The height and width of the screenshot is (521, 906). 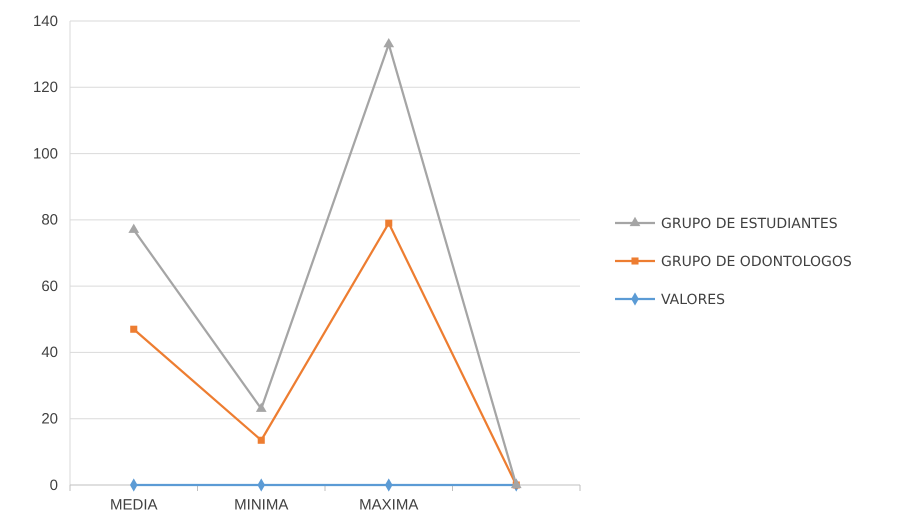 What do you see at coordinates (49, 286) in the screenshot?
I see `y-tick-label: 60` at bounding box center [49, 286].